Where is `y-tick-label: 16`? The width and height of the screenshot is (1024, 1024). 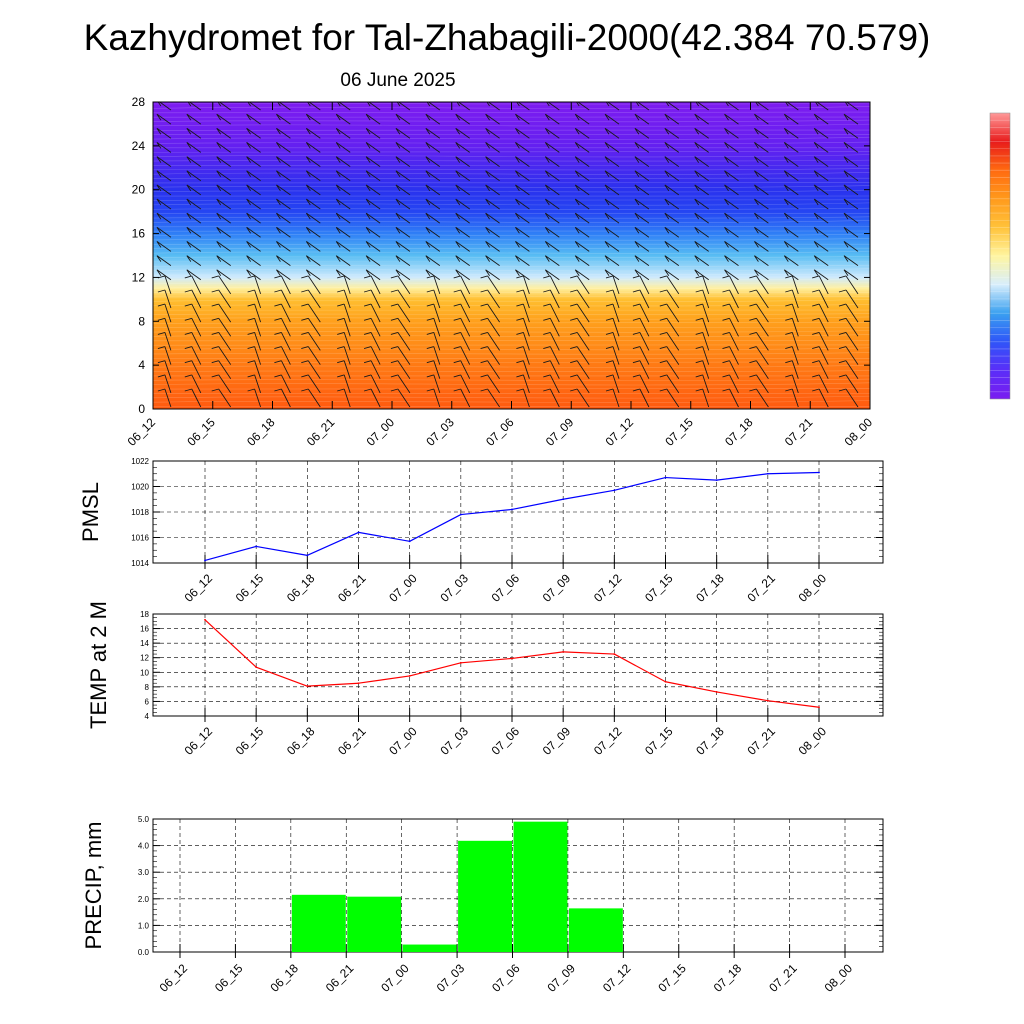 y-tick-label: 16 is located at coordinates (139, 234).